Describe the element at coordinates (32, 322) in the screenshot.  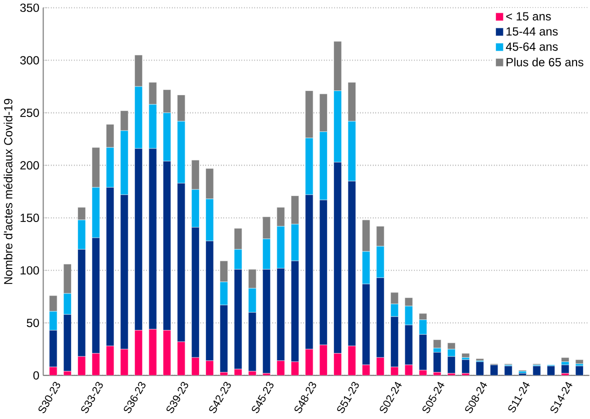
I see `y-tick-label: 50` at that location.